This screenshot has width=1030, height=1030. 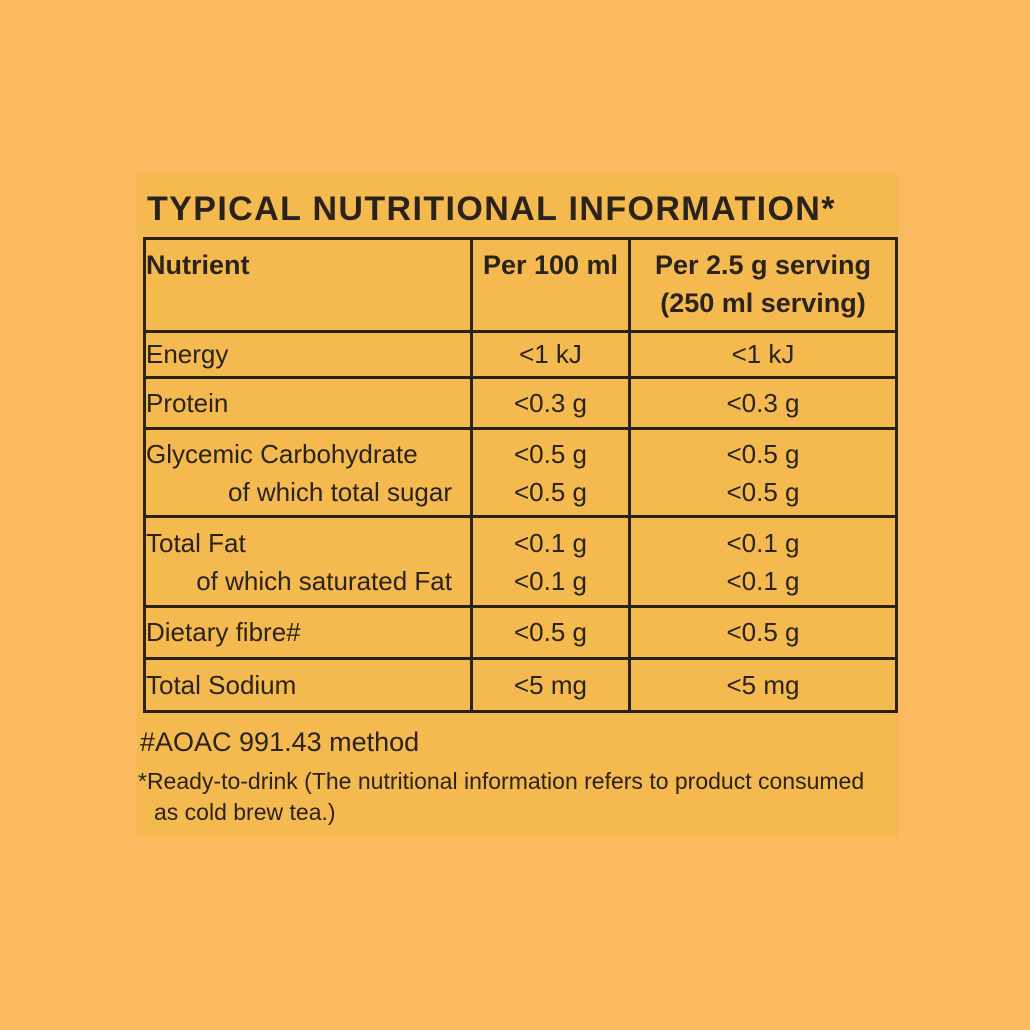 What do you see at coordinates (763, 472) in the screenshot?
I see `per-serving-value: <0.5 g <0.5 g` at bounding box center [763, 472].